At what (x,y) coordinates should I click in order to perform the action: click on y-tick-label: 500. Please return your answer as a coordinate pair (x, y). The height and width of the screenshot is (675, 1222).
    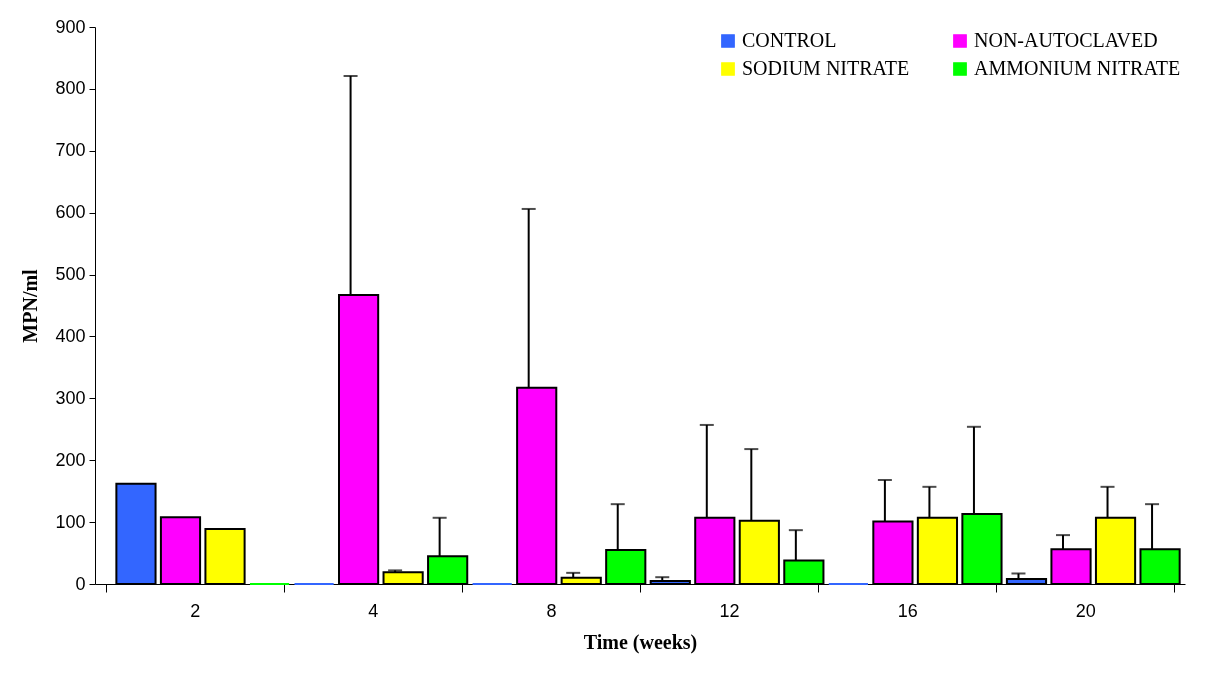
    Looking at the image, I should click on (70, 274).